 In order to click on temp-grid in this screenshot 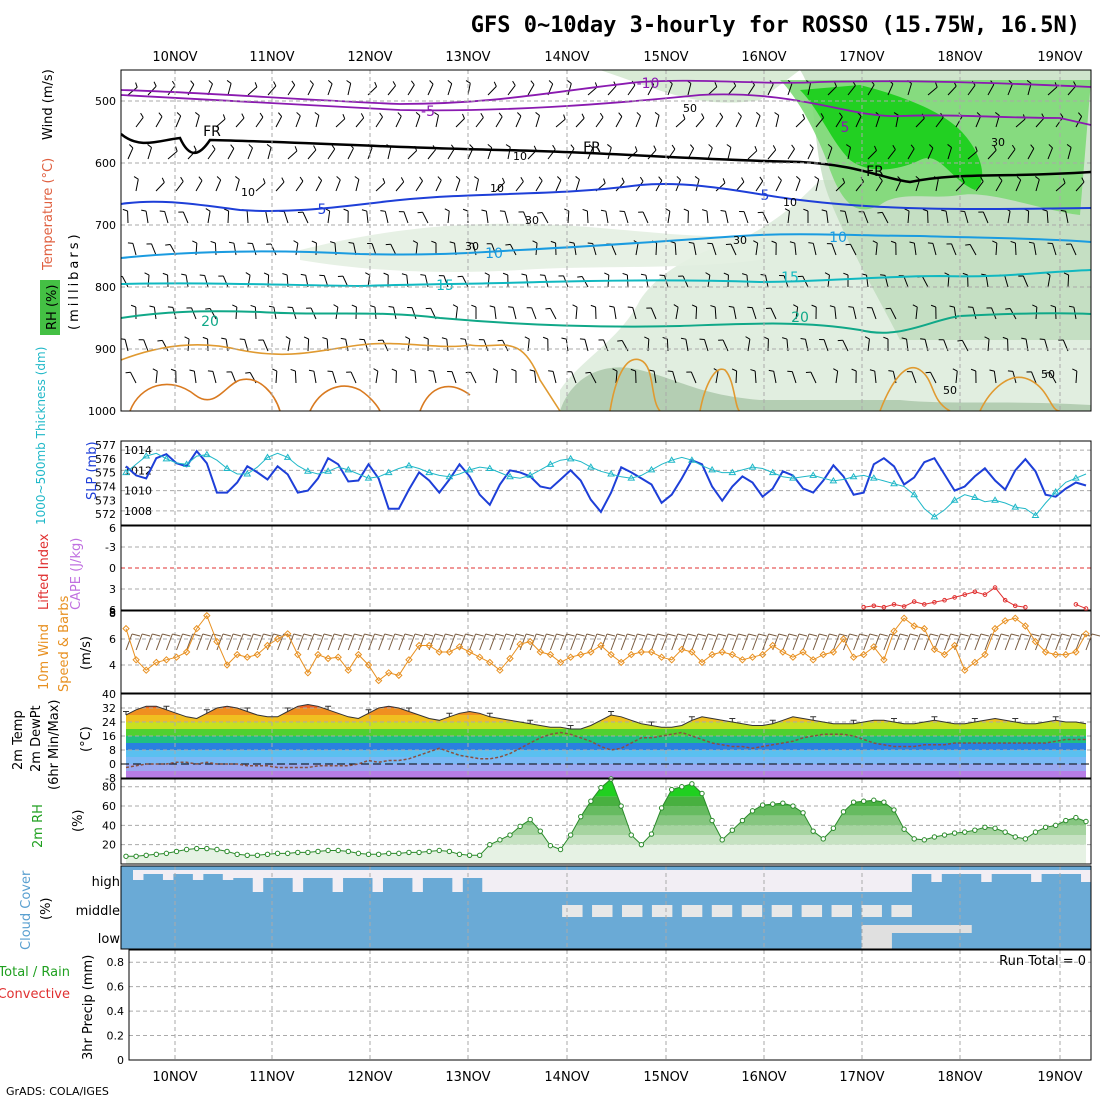, I will do `click(606, 736)`.